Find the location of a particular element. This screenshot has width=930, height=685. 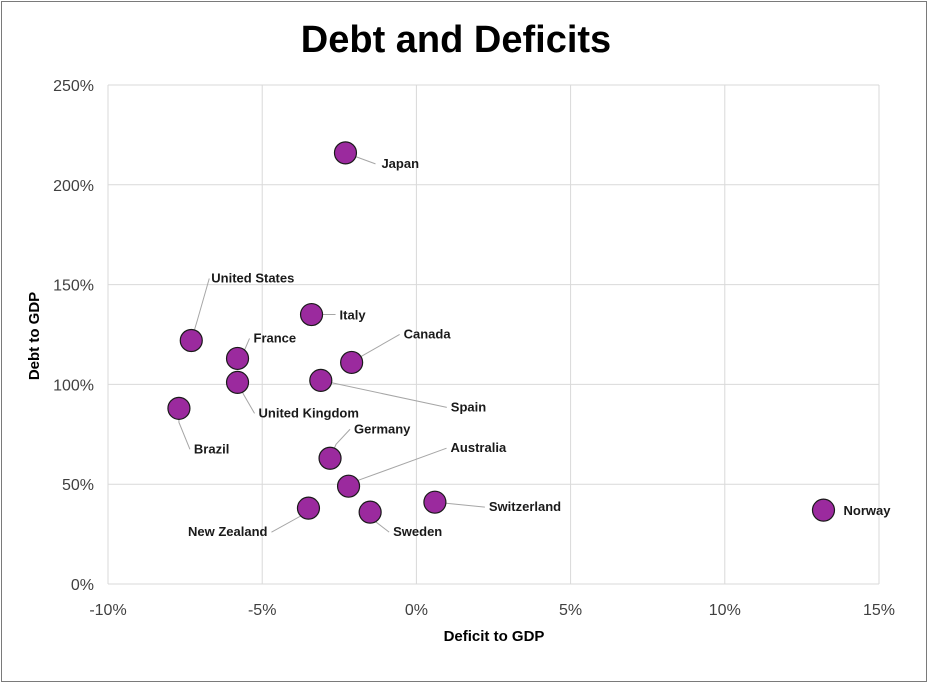

data-point-switzerland is located at coordinates (435, 502).